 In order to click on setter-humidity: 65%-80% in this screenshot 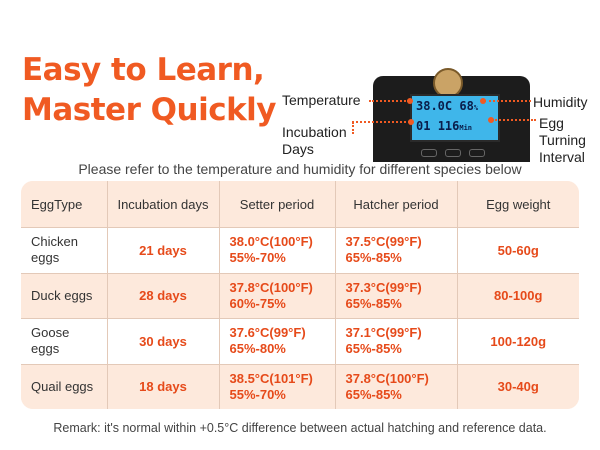, I will do `click(257, 349)`.